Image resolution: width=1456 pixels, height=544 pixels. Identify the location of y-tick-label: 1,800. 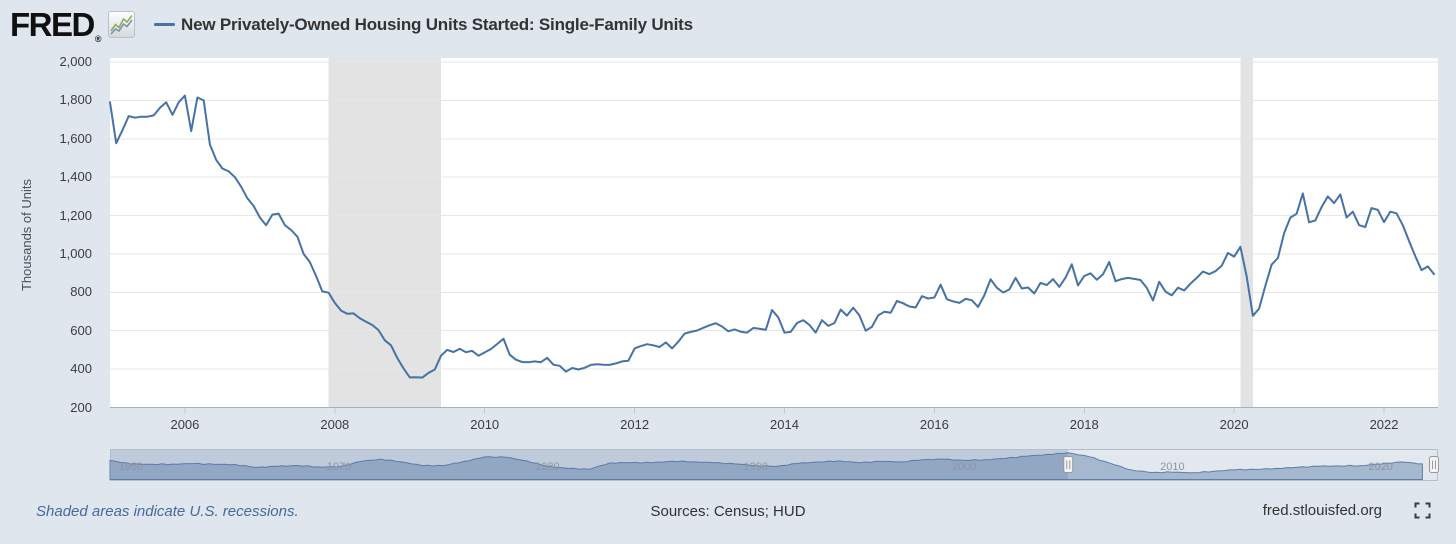
(75, 100).